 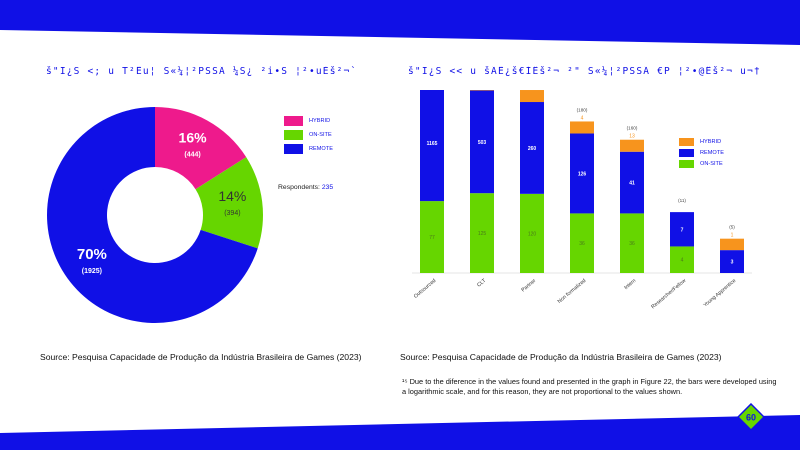 What do you see at coordinates (232, 213) in the screenshot?
I see `donut-count-on-site: (394)` at bounding box center [232, 213].